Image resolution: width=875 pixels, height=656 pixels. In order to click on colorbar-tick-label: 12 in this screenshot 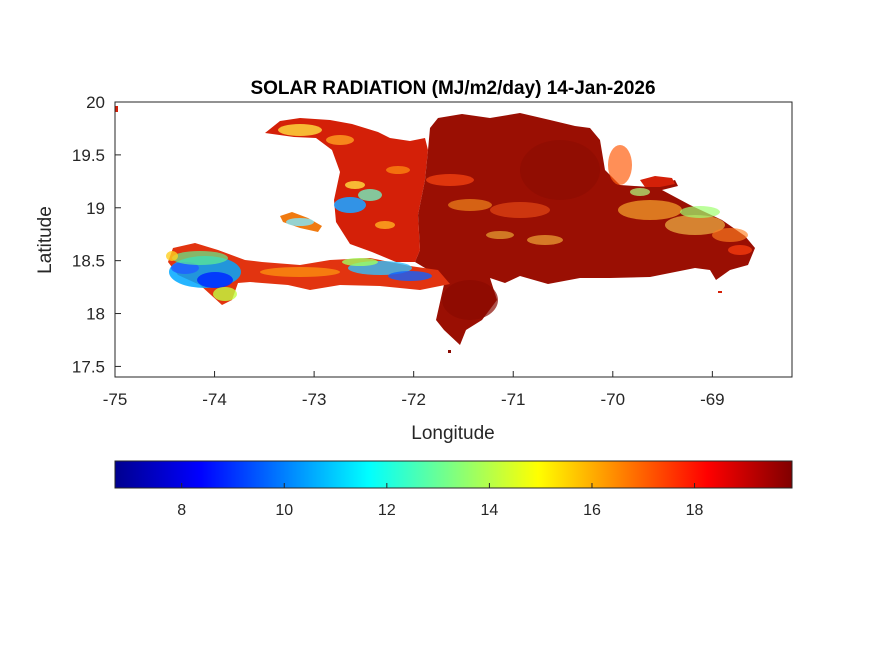, I will do `click(387, 510)`.